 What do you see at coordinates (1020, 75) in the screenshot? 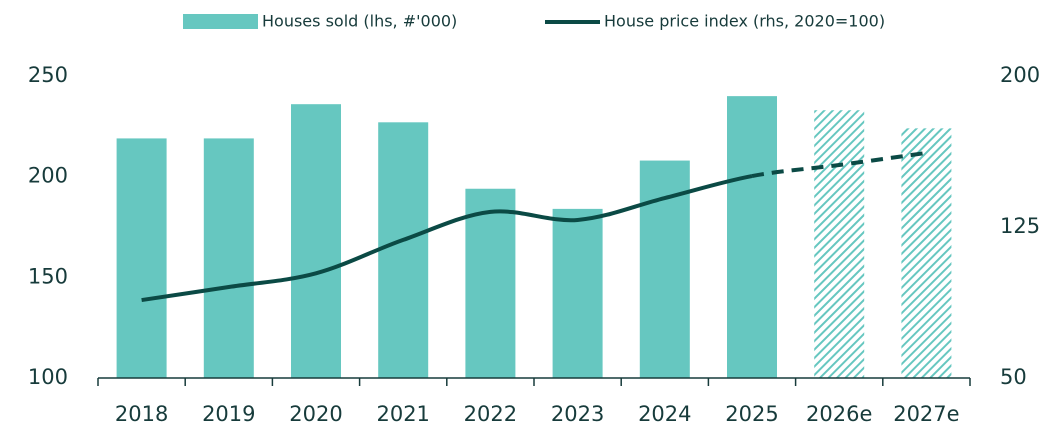
I see `y2-tick-label: 200` at bounding box center [1020, 75].